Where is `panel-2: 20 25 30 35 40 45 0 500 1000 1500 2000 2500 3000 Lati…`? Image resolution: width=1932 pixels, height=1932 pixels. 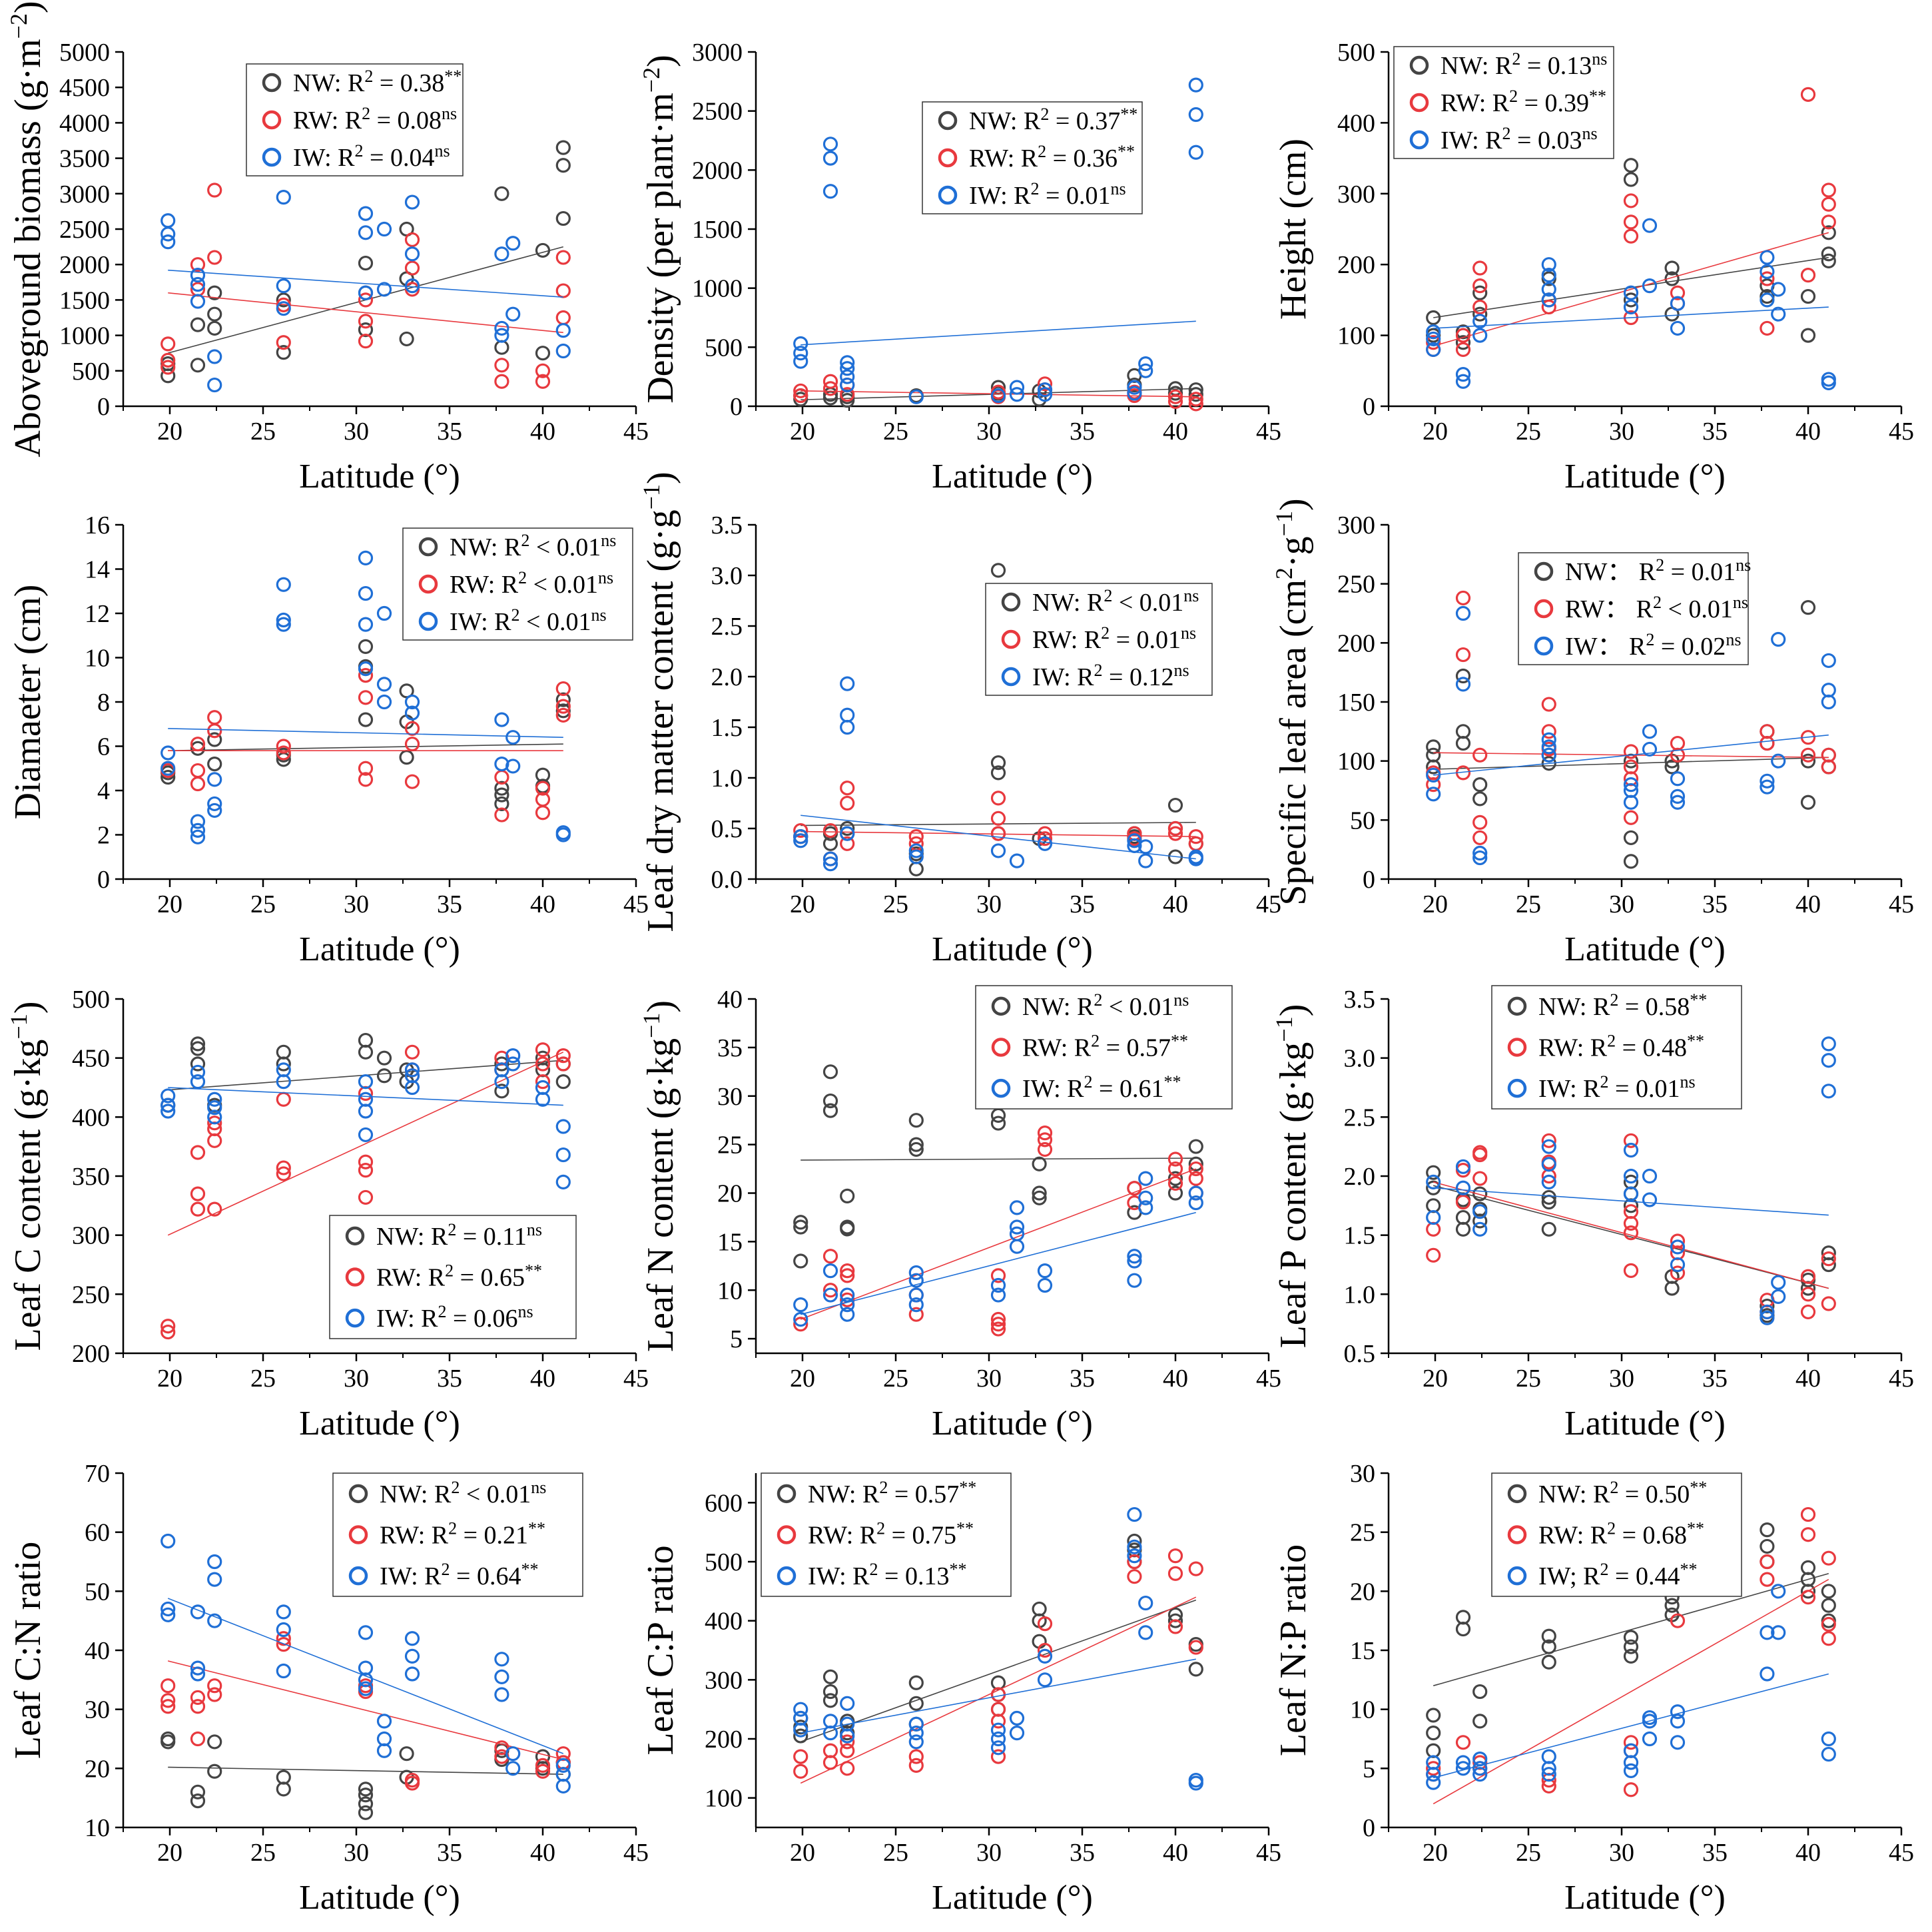
panel-2: 20 25 30 35 40 45 0 500 1000 1500 2000 2500 3000 Lati… is located at coordinates (959, 267).